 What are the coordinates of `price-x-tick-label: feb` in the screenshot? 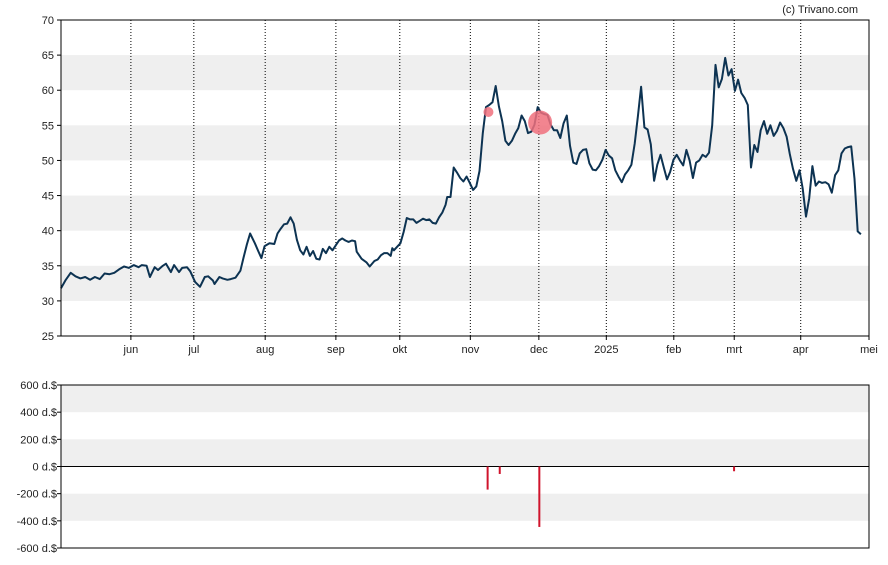 It's located at (673, 350).